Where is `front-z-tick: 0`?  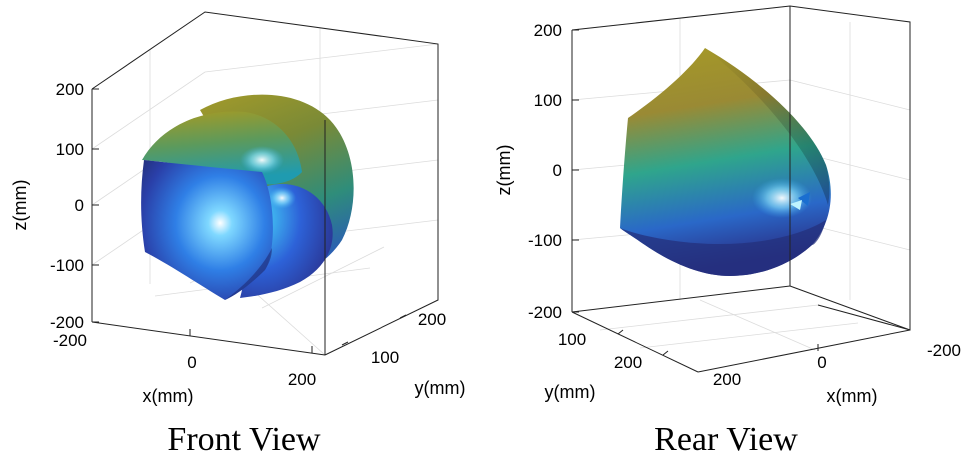
front-z-tick: 0 is located at coordinates (79, 205).